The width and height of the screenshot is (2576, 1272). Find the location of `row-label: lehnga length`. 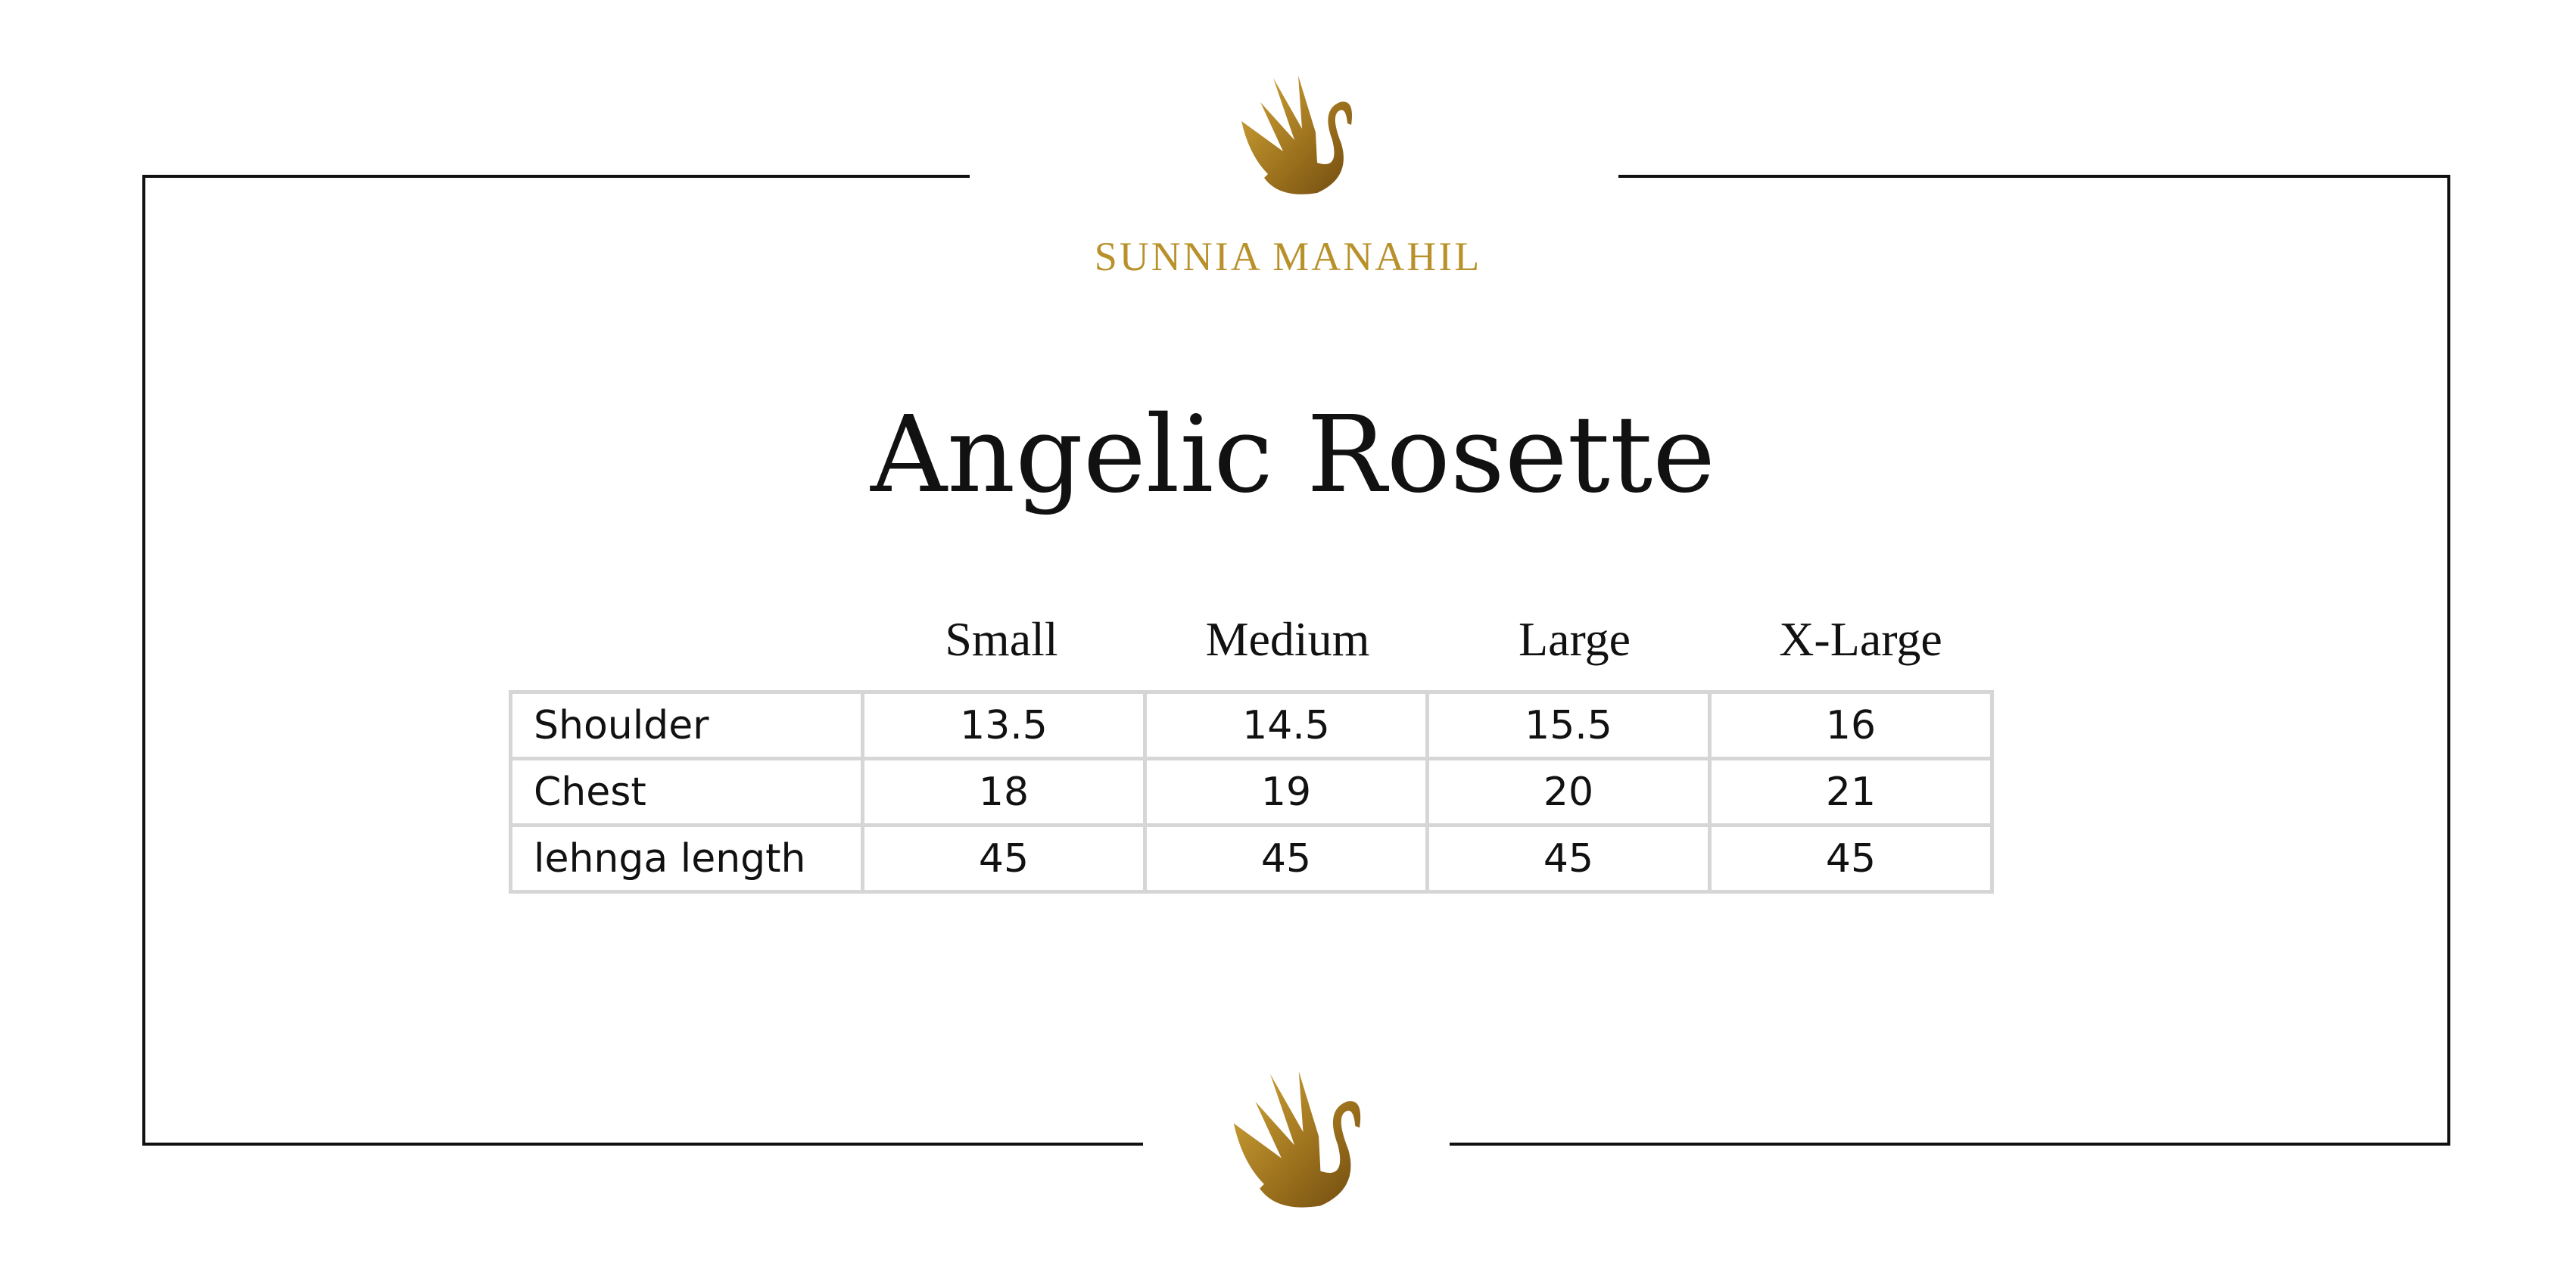

row-label: lehnga length is located at coordinates (686, 858).